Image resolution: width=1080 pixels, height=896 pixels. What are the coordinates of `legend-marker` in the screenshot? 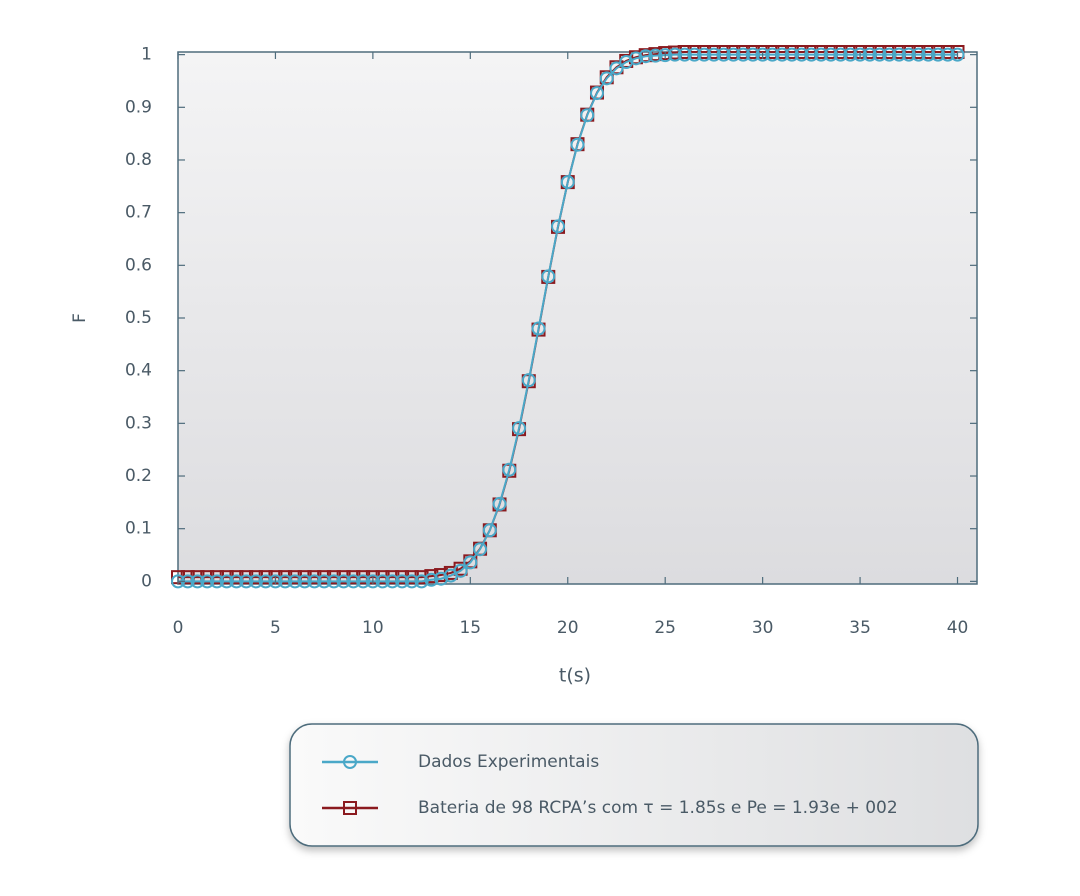 It's located at (350, 808).